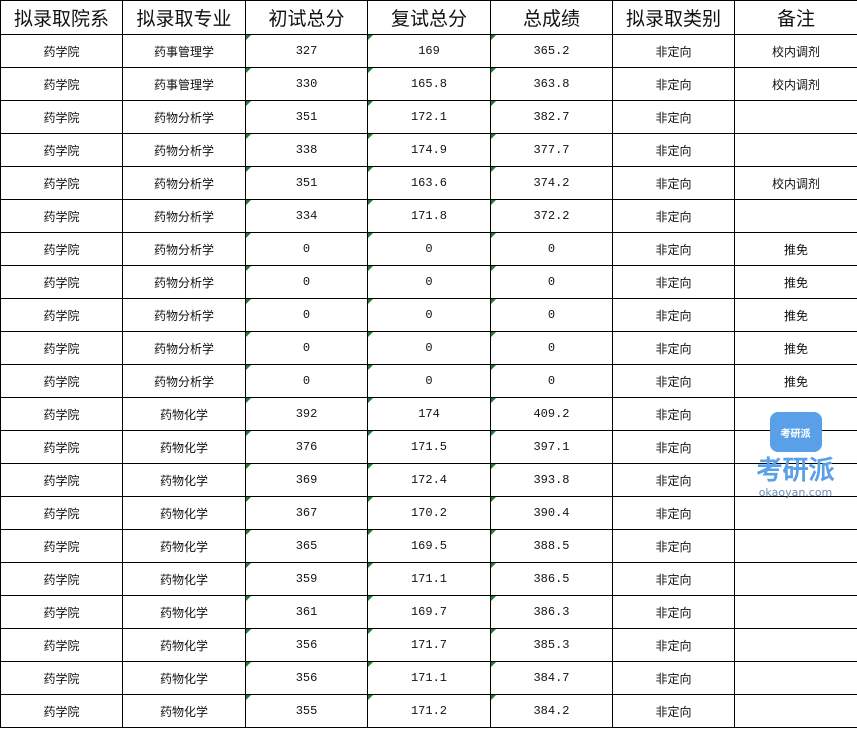  What do you see at coordinates (551, 711) in the screenshot?
I see `cell-total-score: 384.2` at bounding box center [551, 711].